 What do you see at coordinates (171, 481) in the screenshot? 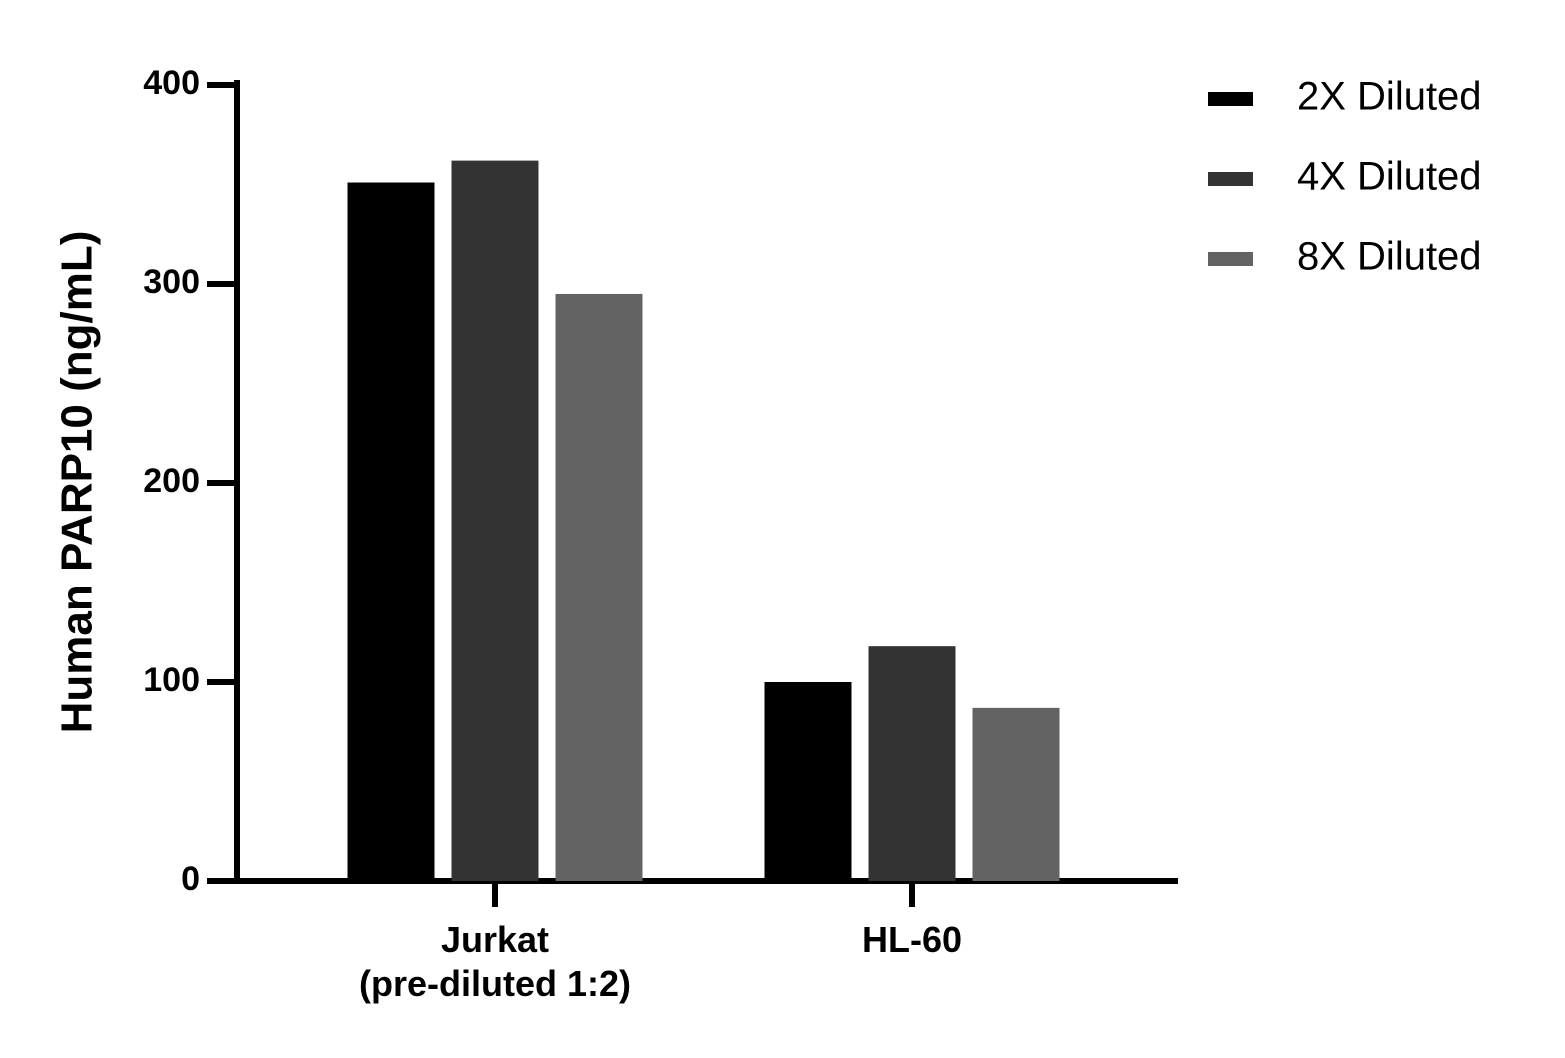
I see `y-tick-label: 200` at bounding box center [171, 481].